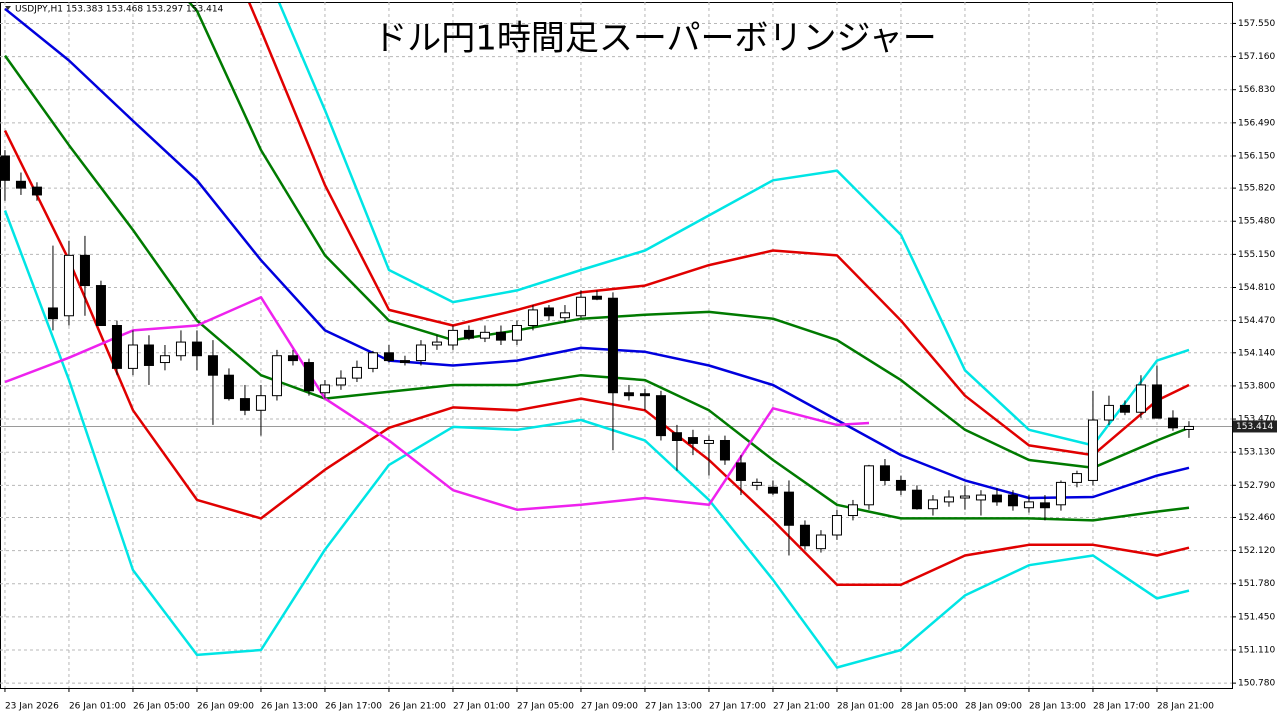 This screenshot has width=1277, height=718. I want to click on price-label-box, so click(1255, 426).